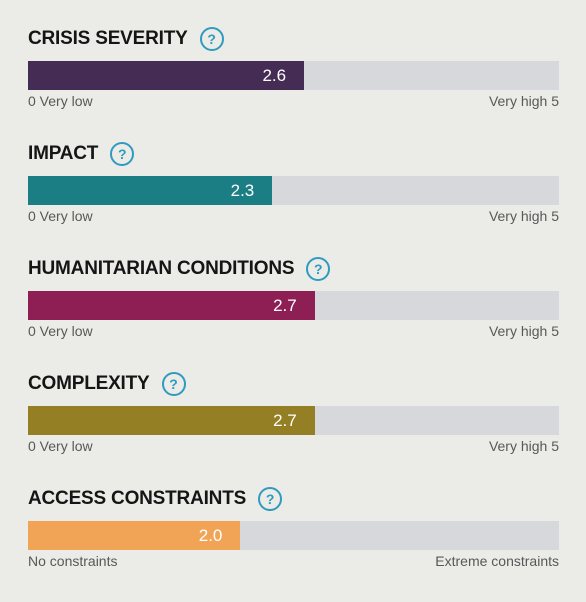  I want to click on metric-title: ACCESS CONSTRAINTS, so click(137, 498).